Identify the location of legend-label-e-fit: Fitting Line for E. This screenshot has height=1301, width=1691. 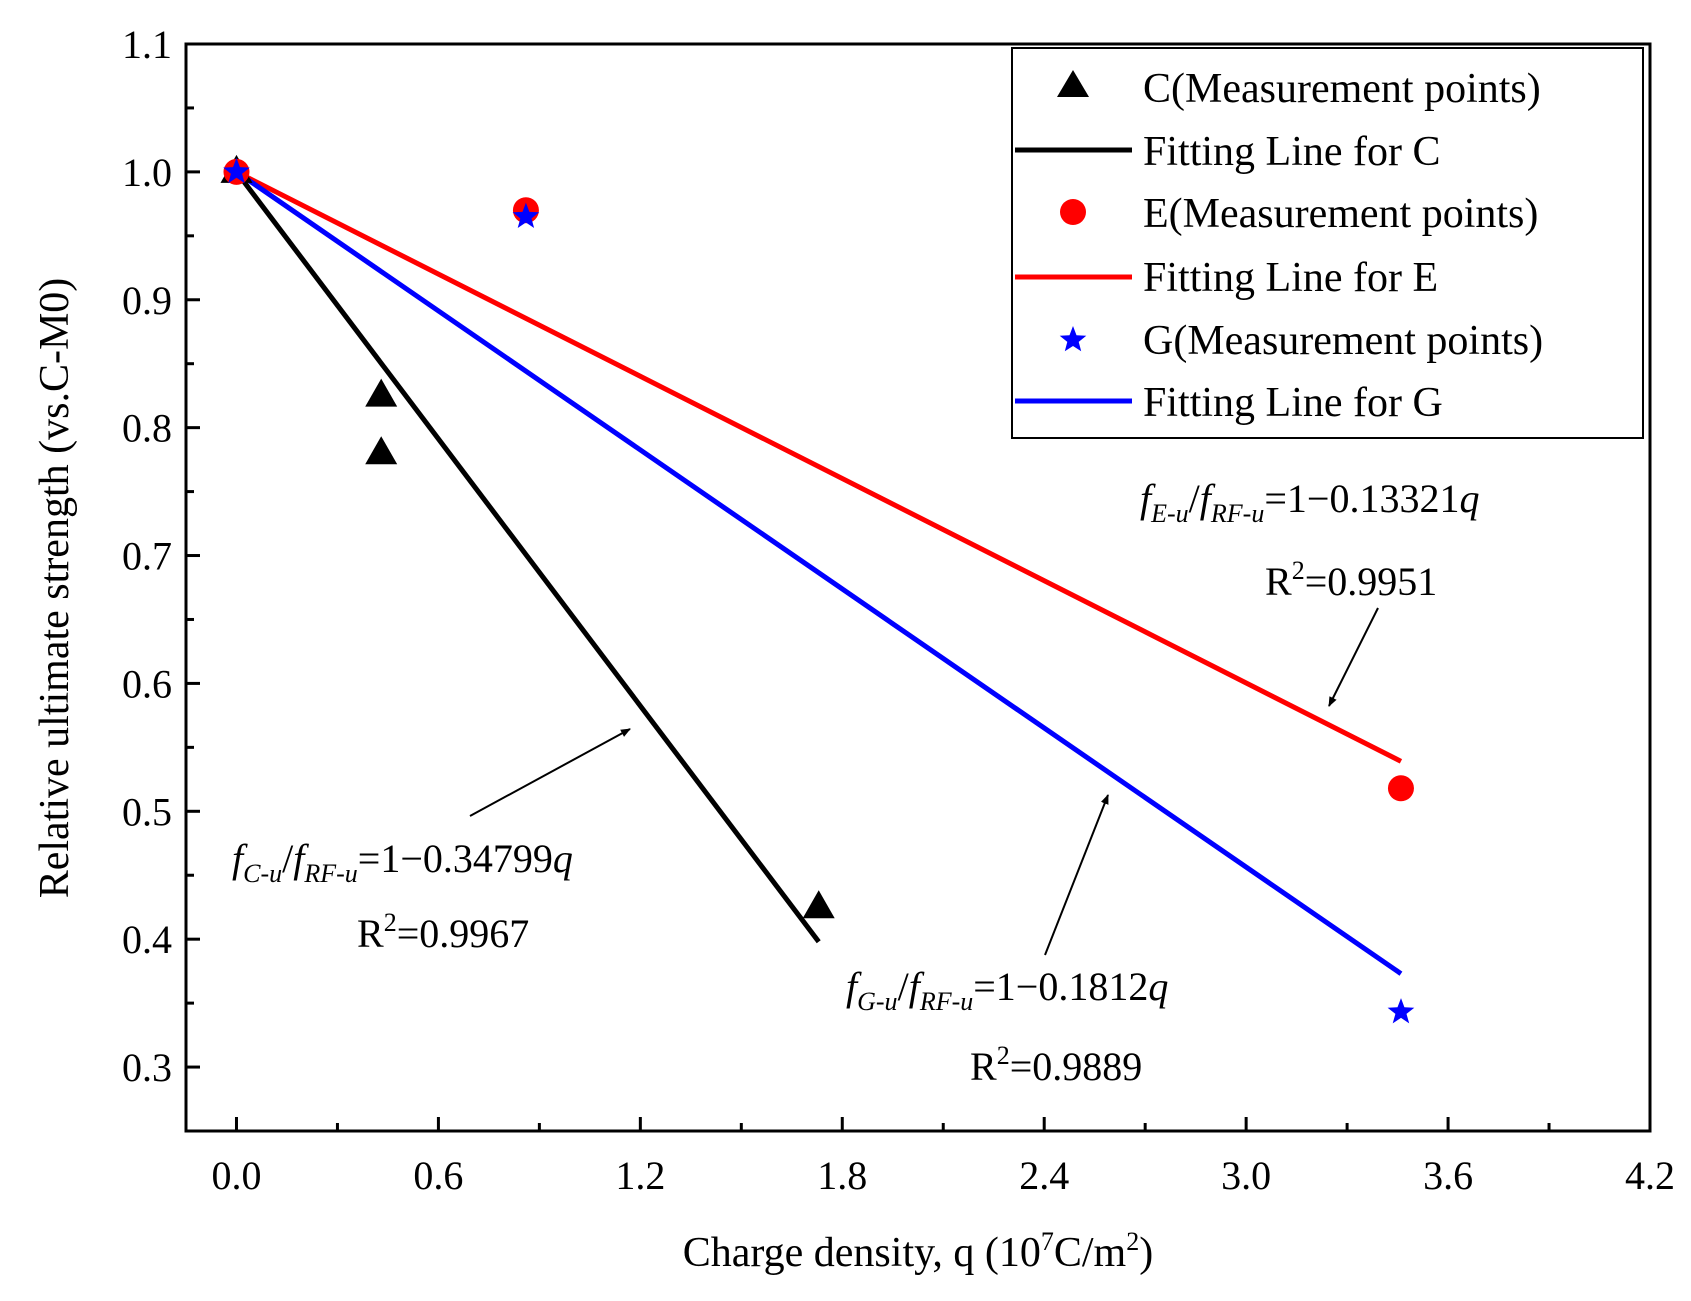
(1290, 278).